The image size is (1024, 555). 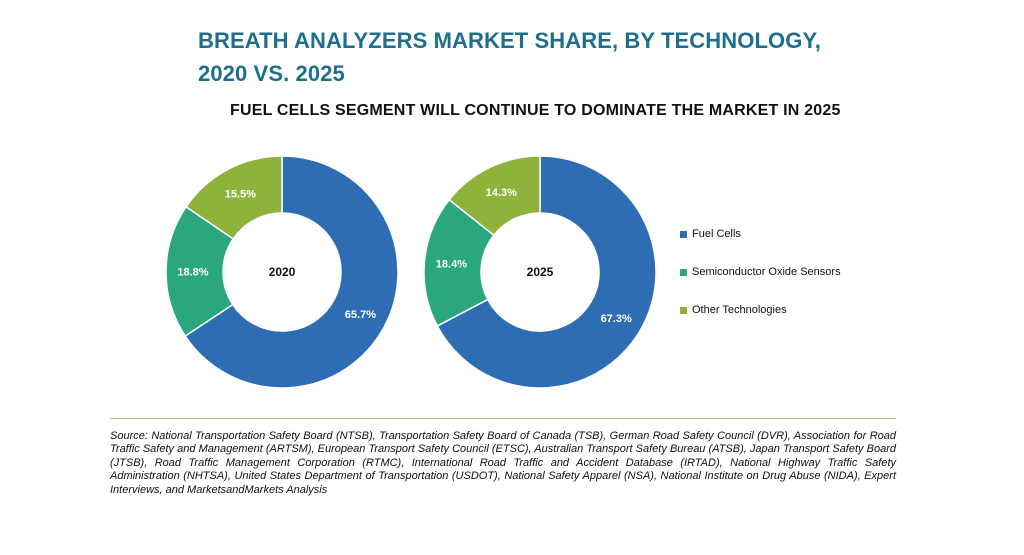 I want to click on donut-2020-label-other-technologies: 15.5%, so click(x=240, y=194).